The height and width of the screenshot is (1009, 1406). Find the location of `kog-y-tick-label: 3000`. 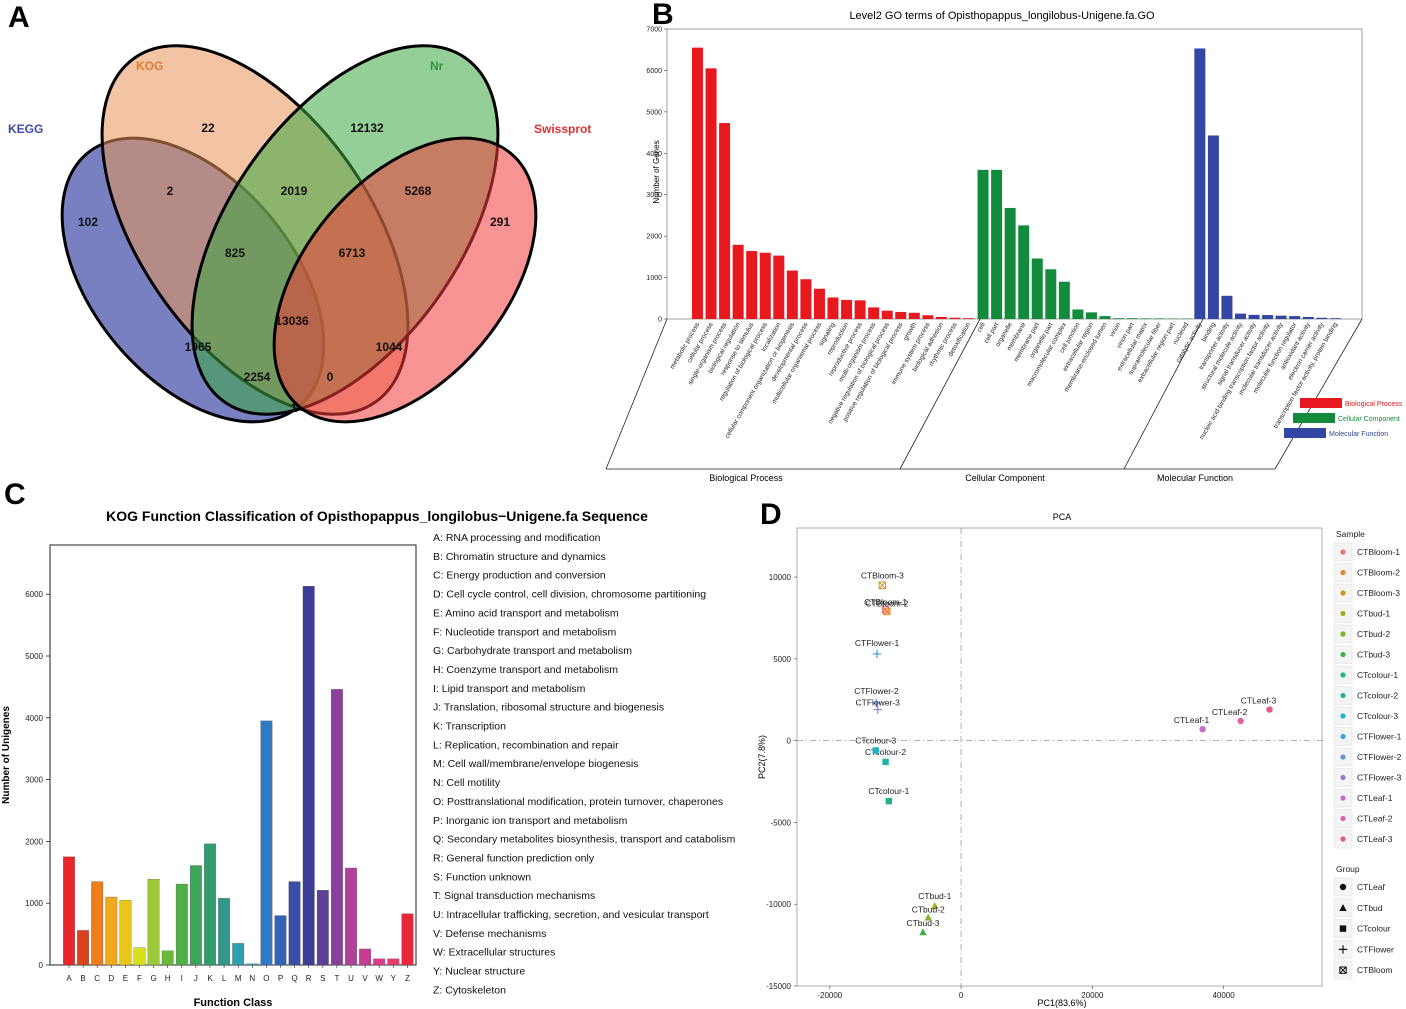

kog-y-tick-label: 3000 is located at coordinates (34, 780).